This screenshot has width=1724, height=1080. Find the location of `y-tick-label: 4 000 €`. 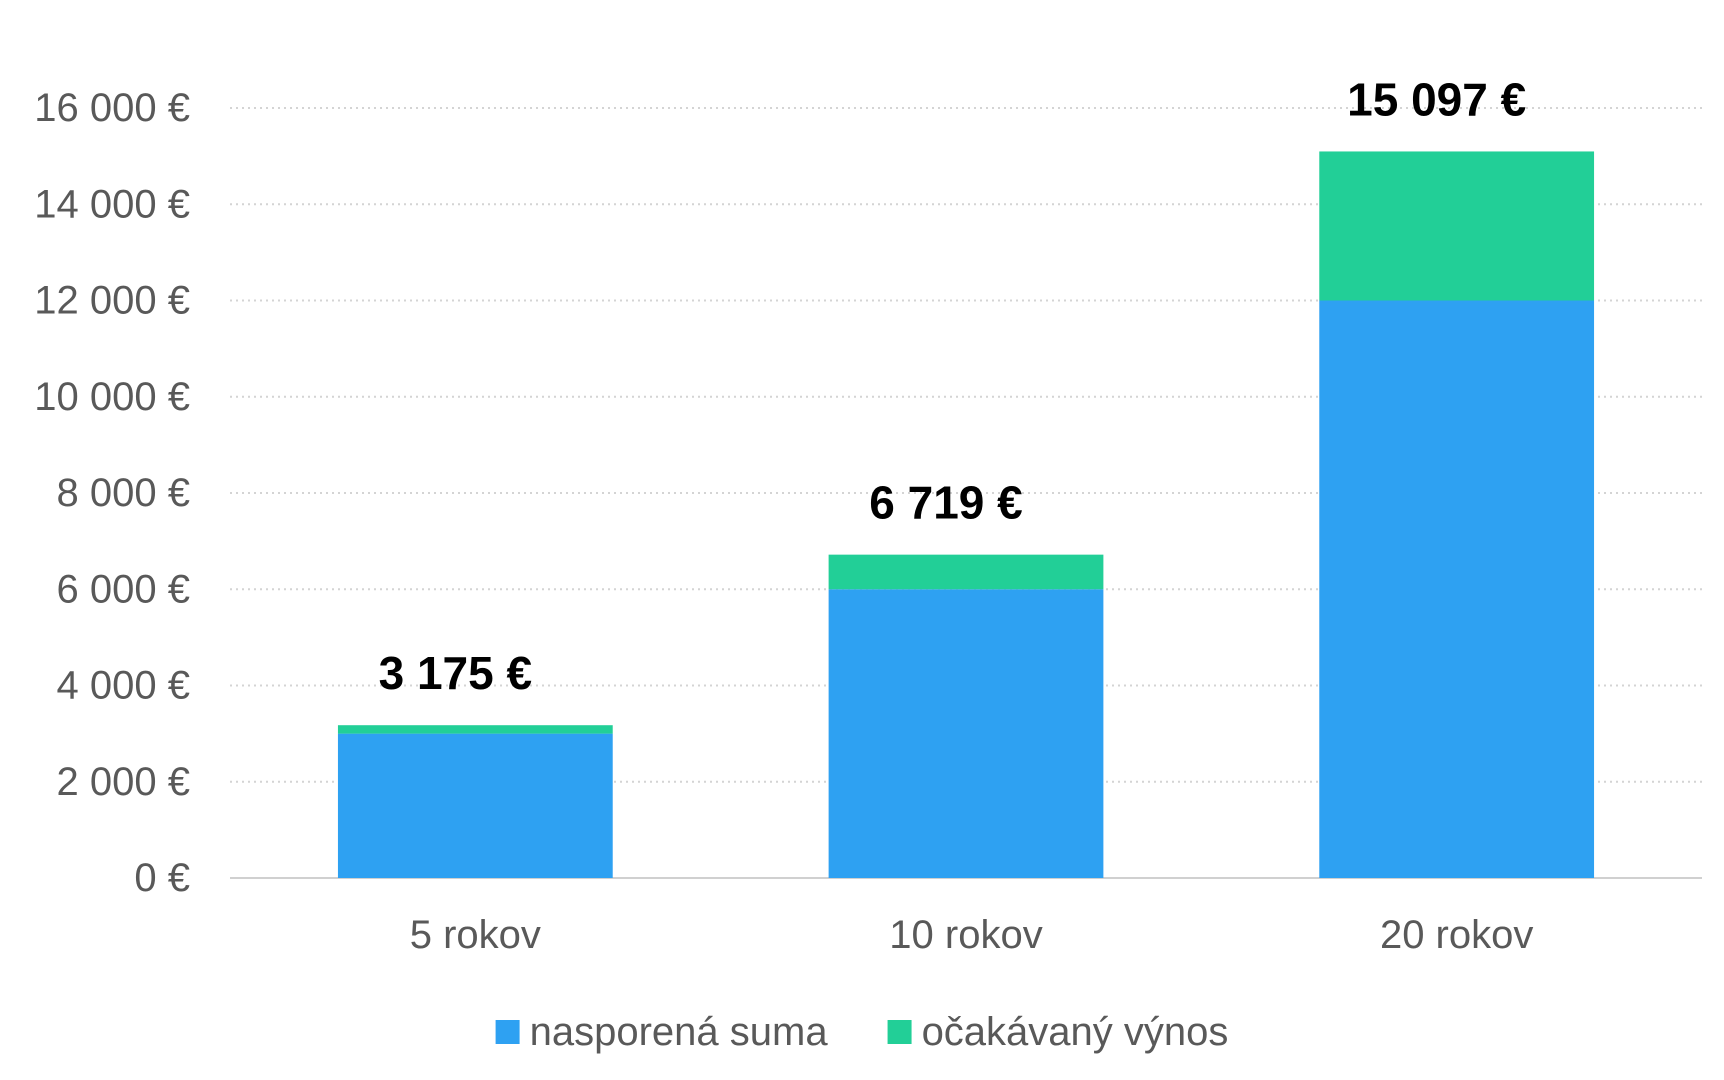

y-tick-label: 4 000 € is located at coordinates (123, 686).